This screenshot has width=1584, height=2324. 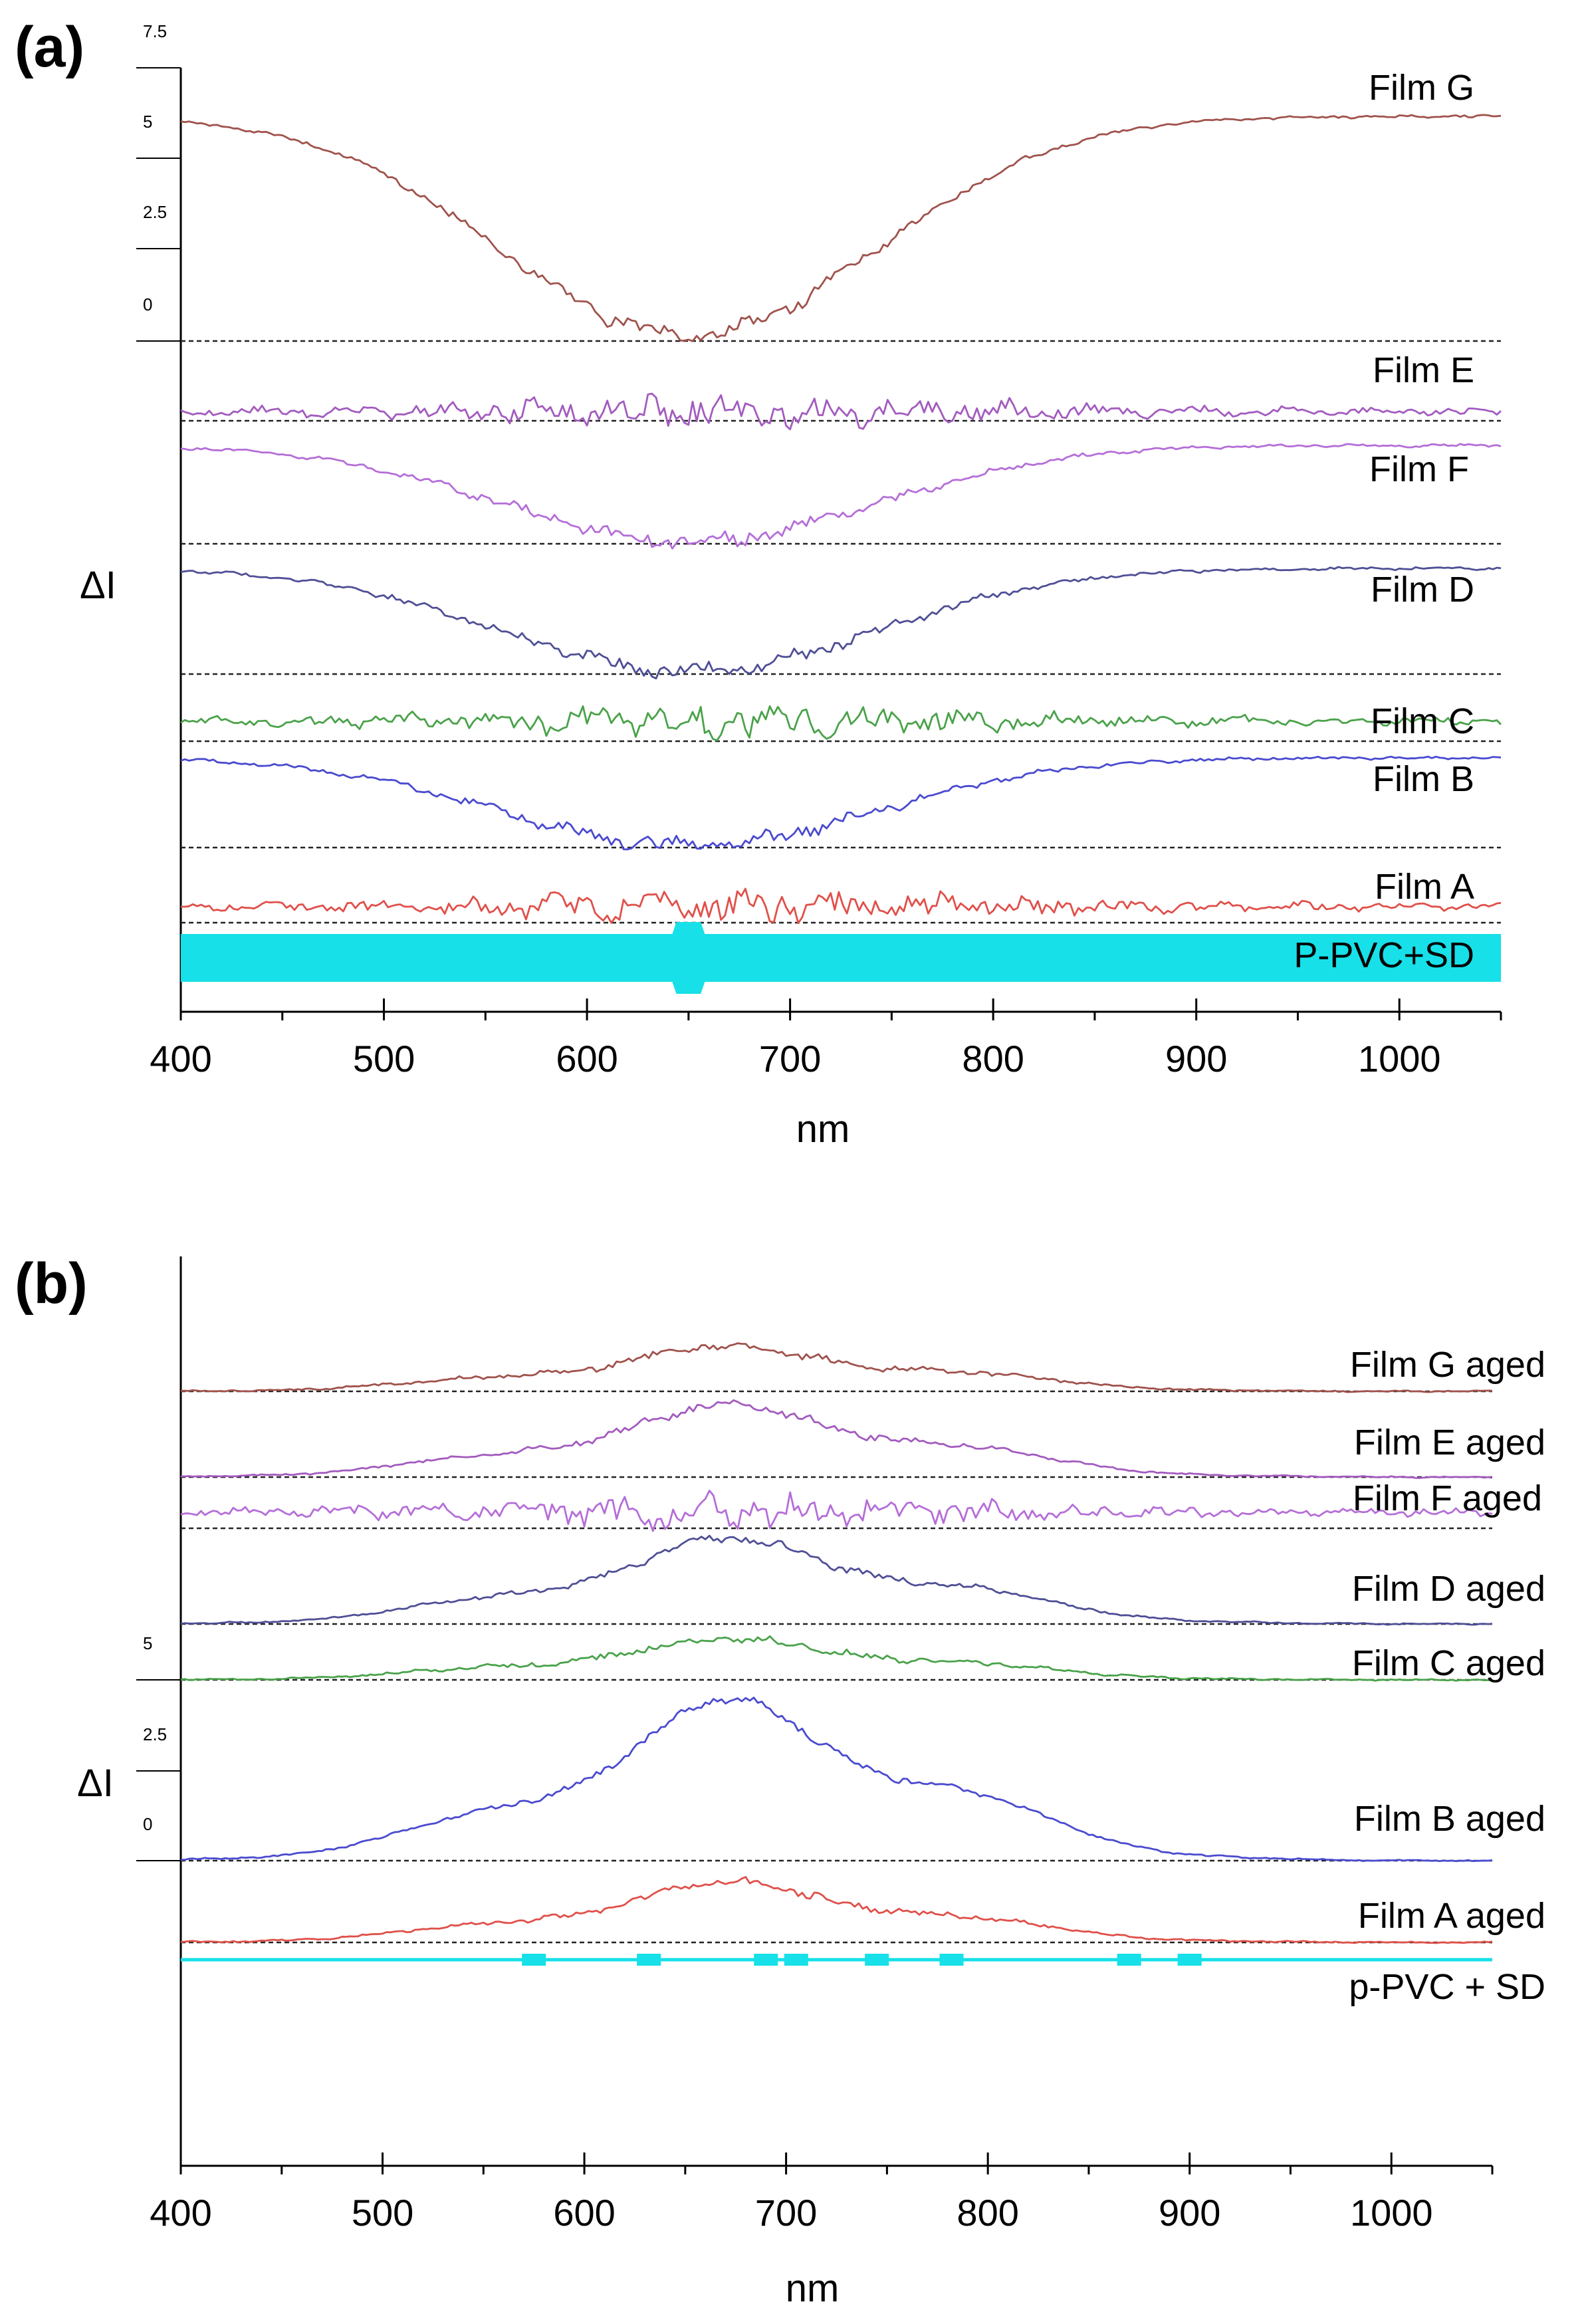 What do you see at coordinates (51, 1284) in the screenshot?
I see `panel-b-label: (b)` at bounding box center [51, 1284].